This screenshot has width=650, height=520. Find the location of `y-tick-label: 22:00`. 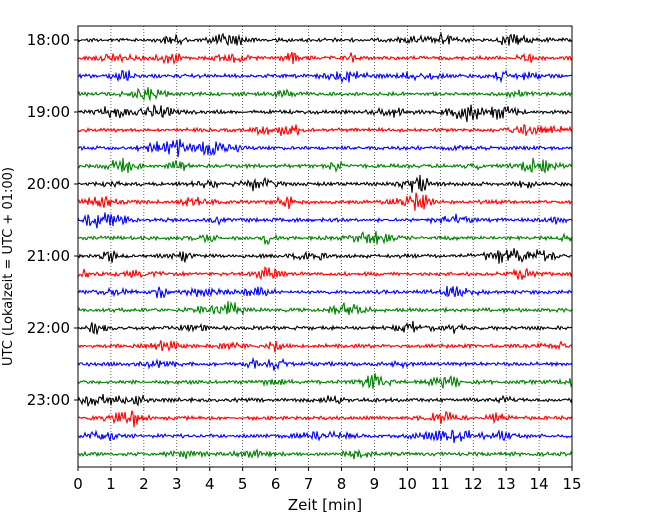

y-tick-label: 22:00 is located at coordinates (48, 328).